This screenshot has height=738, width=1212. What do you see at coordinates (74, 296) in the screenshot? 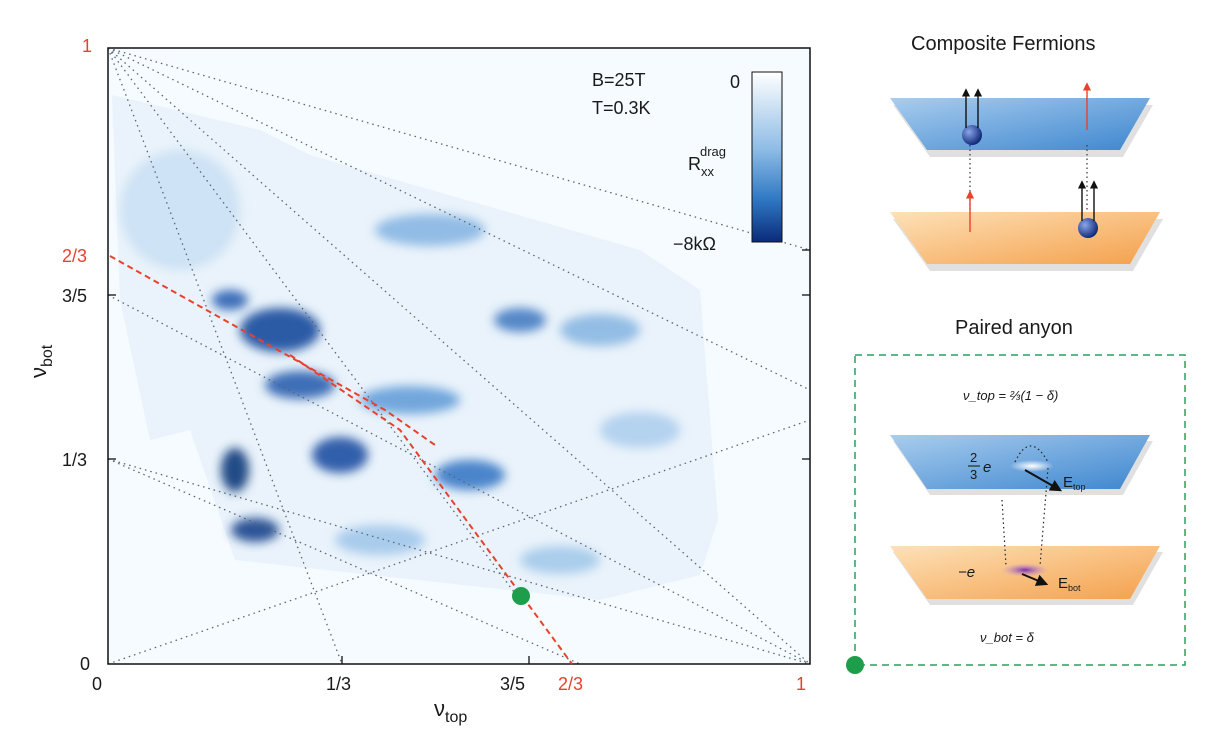
I see `y-tick-label-3-5: 3/5` at bounding box center [74, 296].